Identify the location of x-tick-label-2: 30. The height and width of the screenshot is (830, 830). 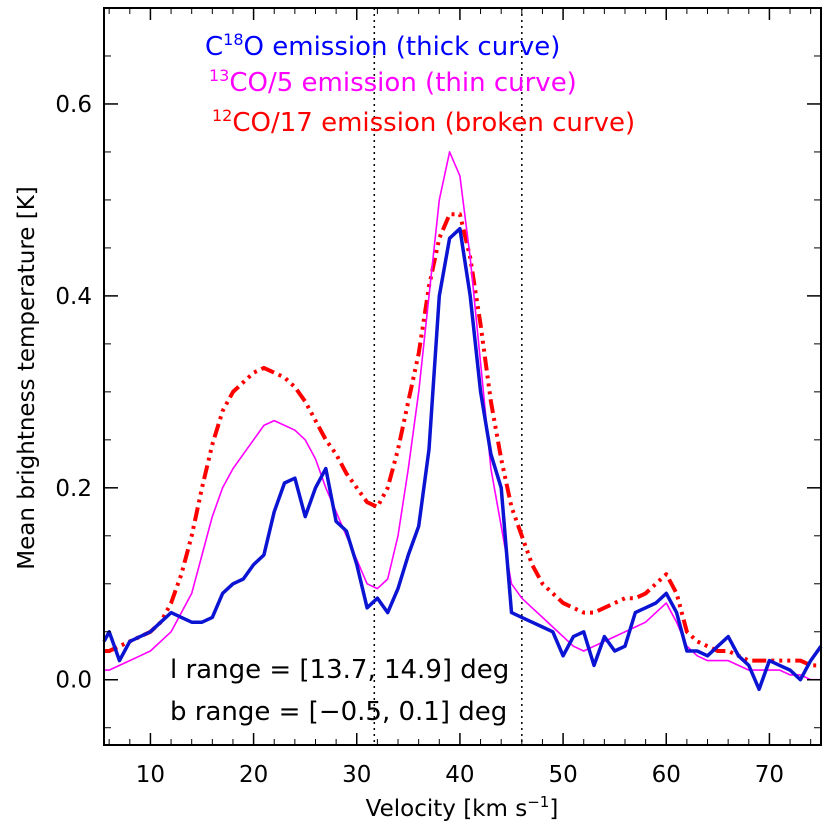
(356, 775).